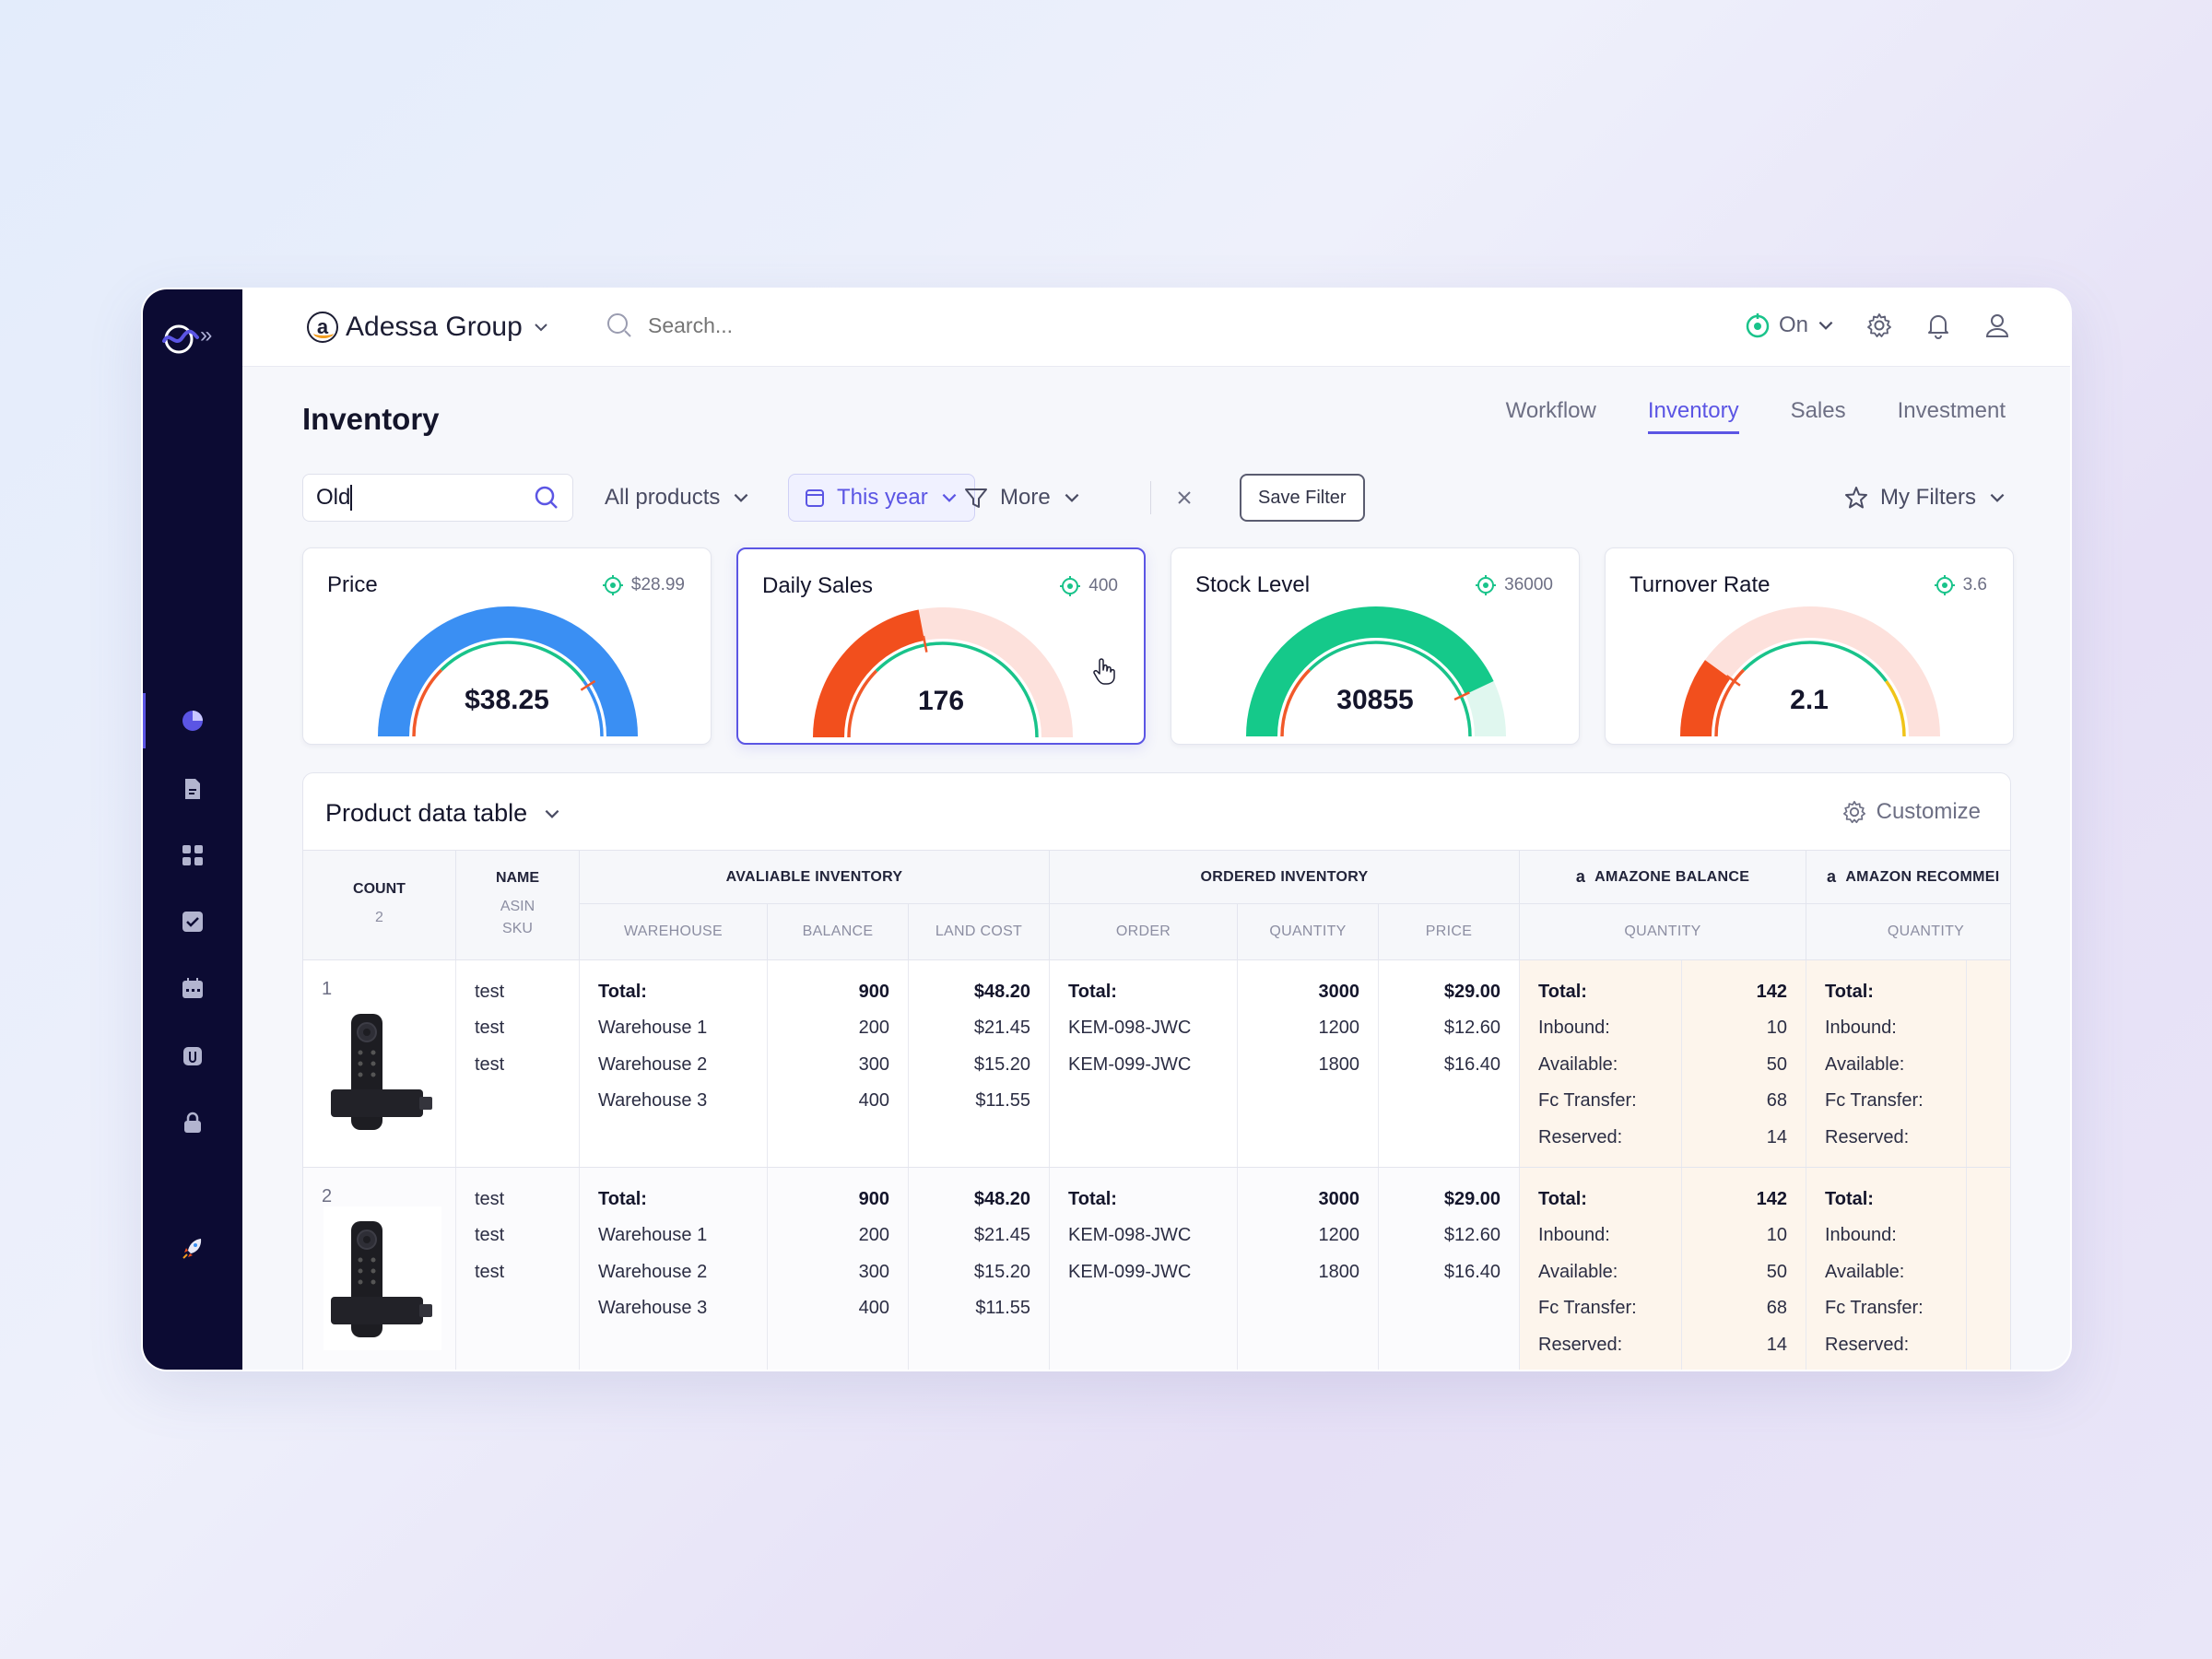 This screenshot has height=1659, width=2212. What do you see at coordinates (1693, 416) in the screenshot?
I see `tab-inventory: Inventory` at bounding box center [1693, 416].